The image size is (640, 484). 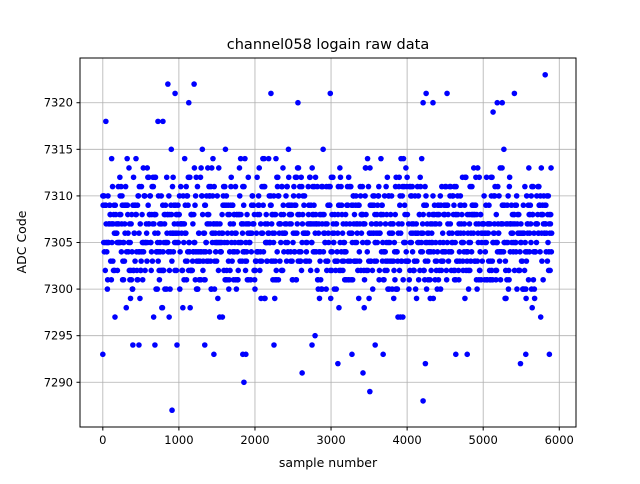 What do you see at coordinates (559, 440) in the screenshot?
I see `x-tick-label: 6000` at bounding box center [559, 440].